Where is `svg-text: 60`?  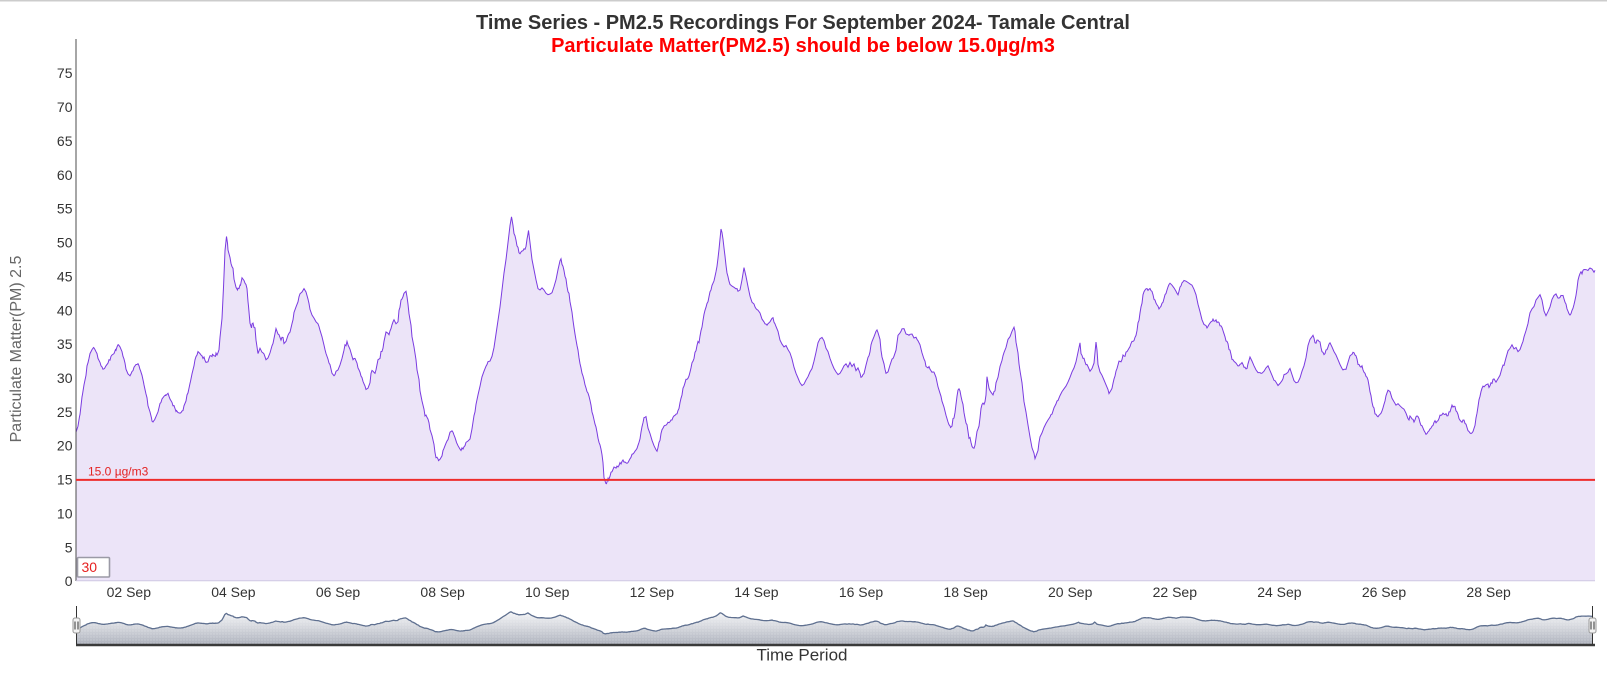 svg-text: 60 is located at coordinates (65, 175).